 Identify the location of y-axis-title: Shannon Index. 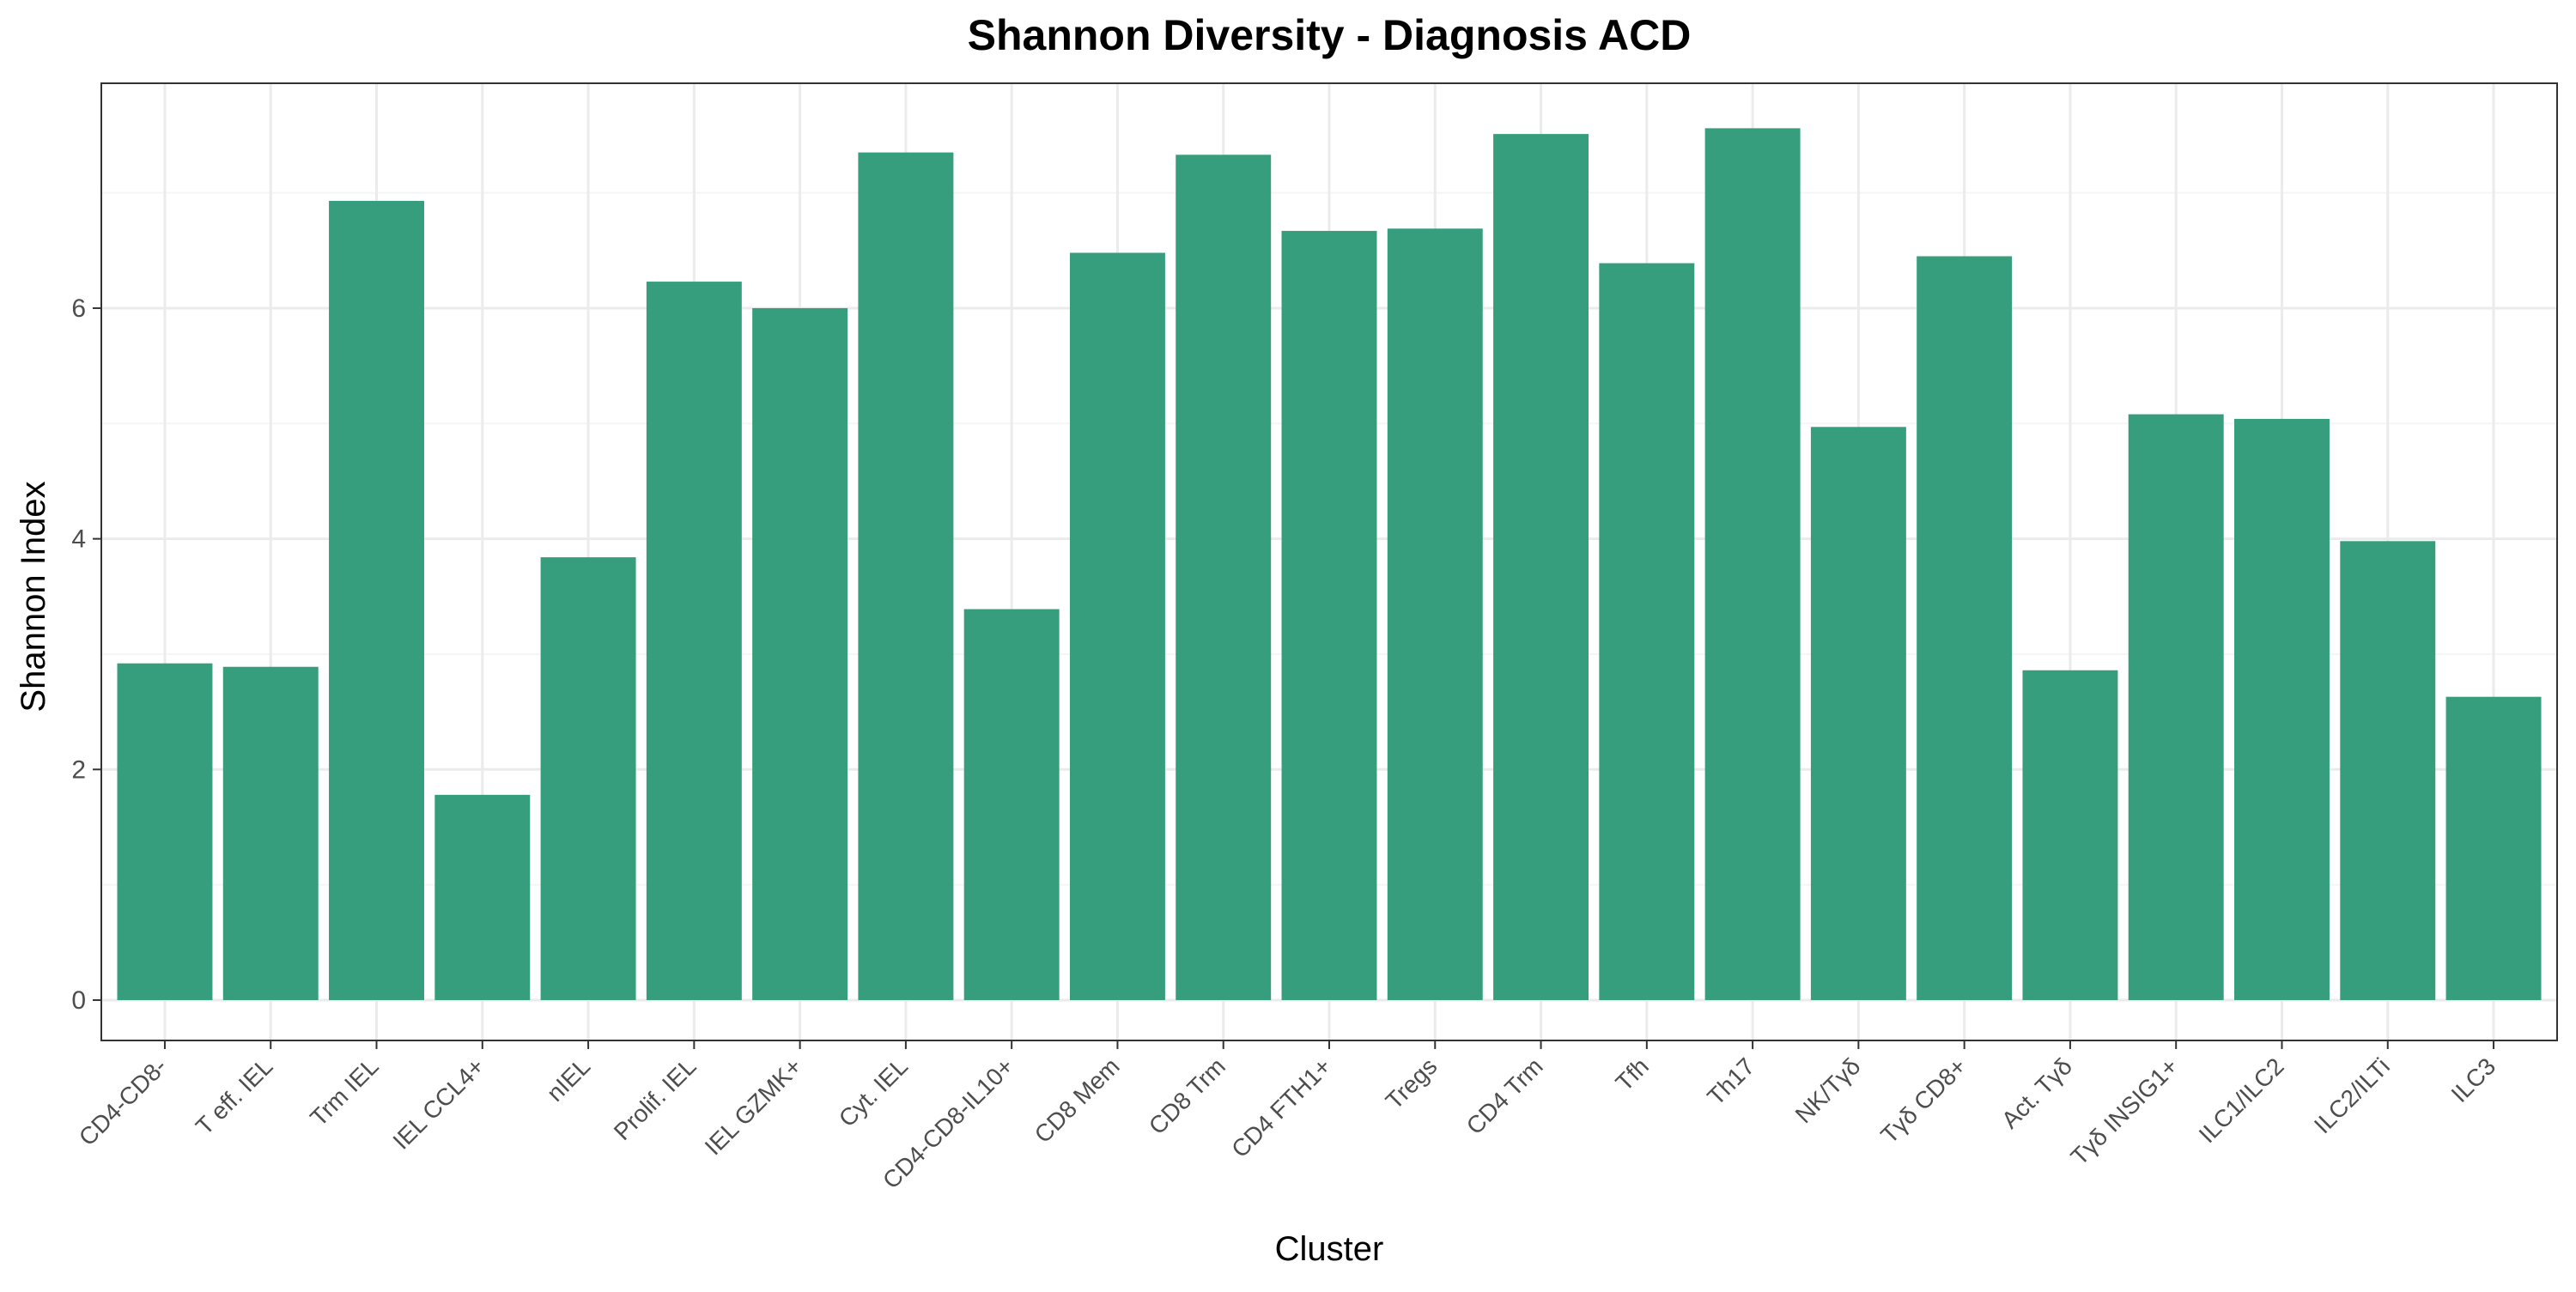
(33, 596).